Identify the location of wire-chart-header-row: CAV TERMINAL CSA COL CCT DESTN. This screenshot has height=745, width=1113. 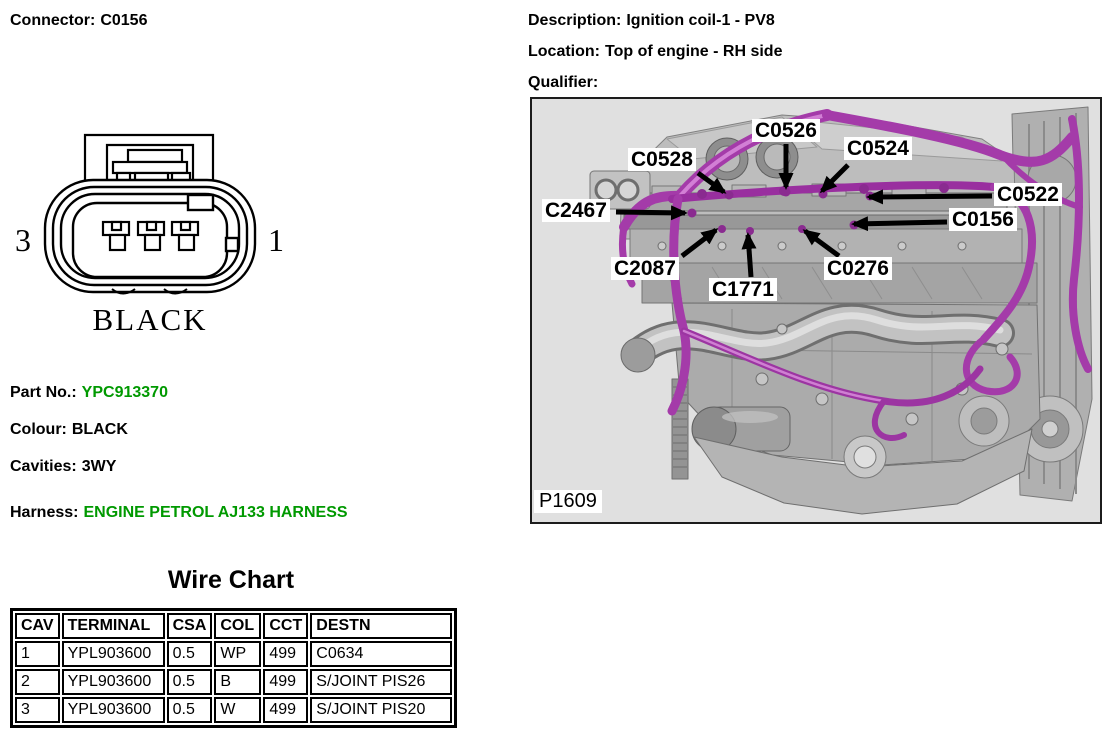
(234, 626).